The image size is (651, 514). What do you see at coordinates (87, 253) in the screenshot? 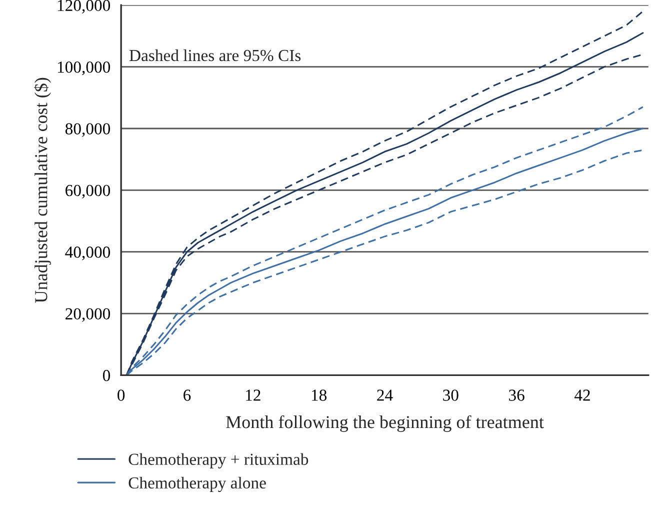
I see `y-tick-label: 40,000` at bounding box center [87, 253].